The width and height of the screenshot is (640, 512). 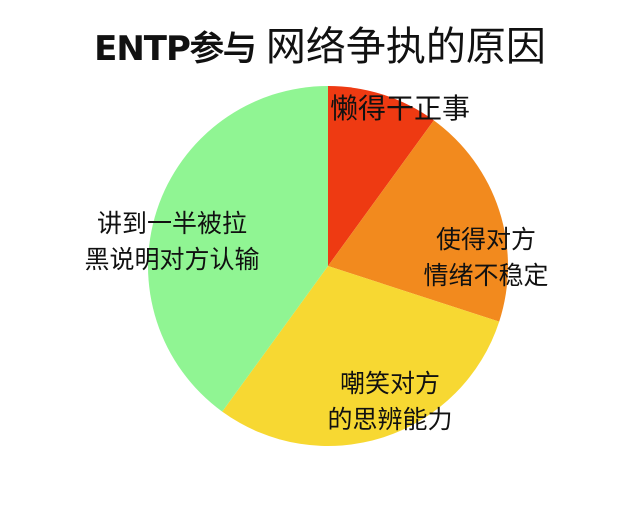 I want to click on slice-label: 情绪不稳定, so click(x=485, y=275).